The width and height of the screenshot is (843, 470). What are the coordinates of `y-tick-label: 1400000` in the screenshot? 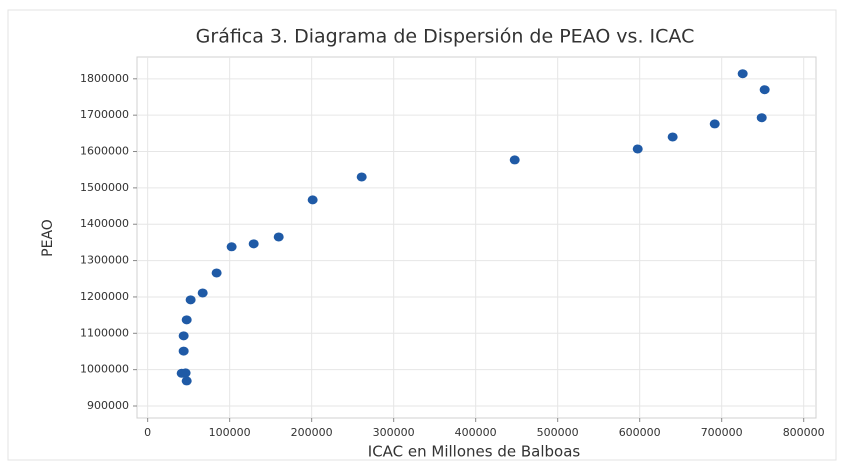 It's located at (104, 223).